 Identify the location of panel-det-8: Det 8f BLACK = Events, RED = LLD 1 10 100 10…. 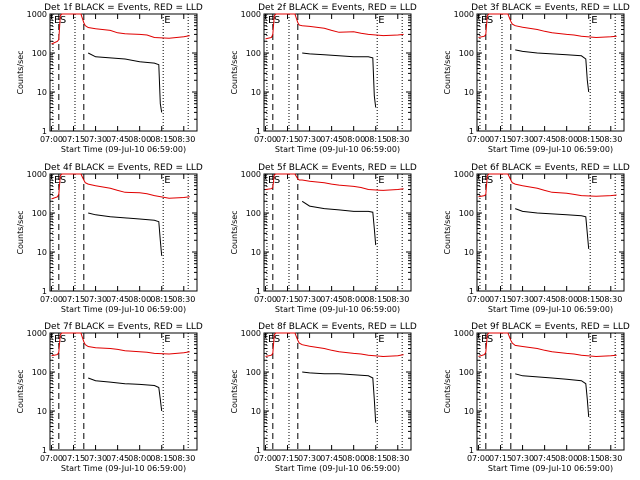
(323, 397).